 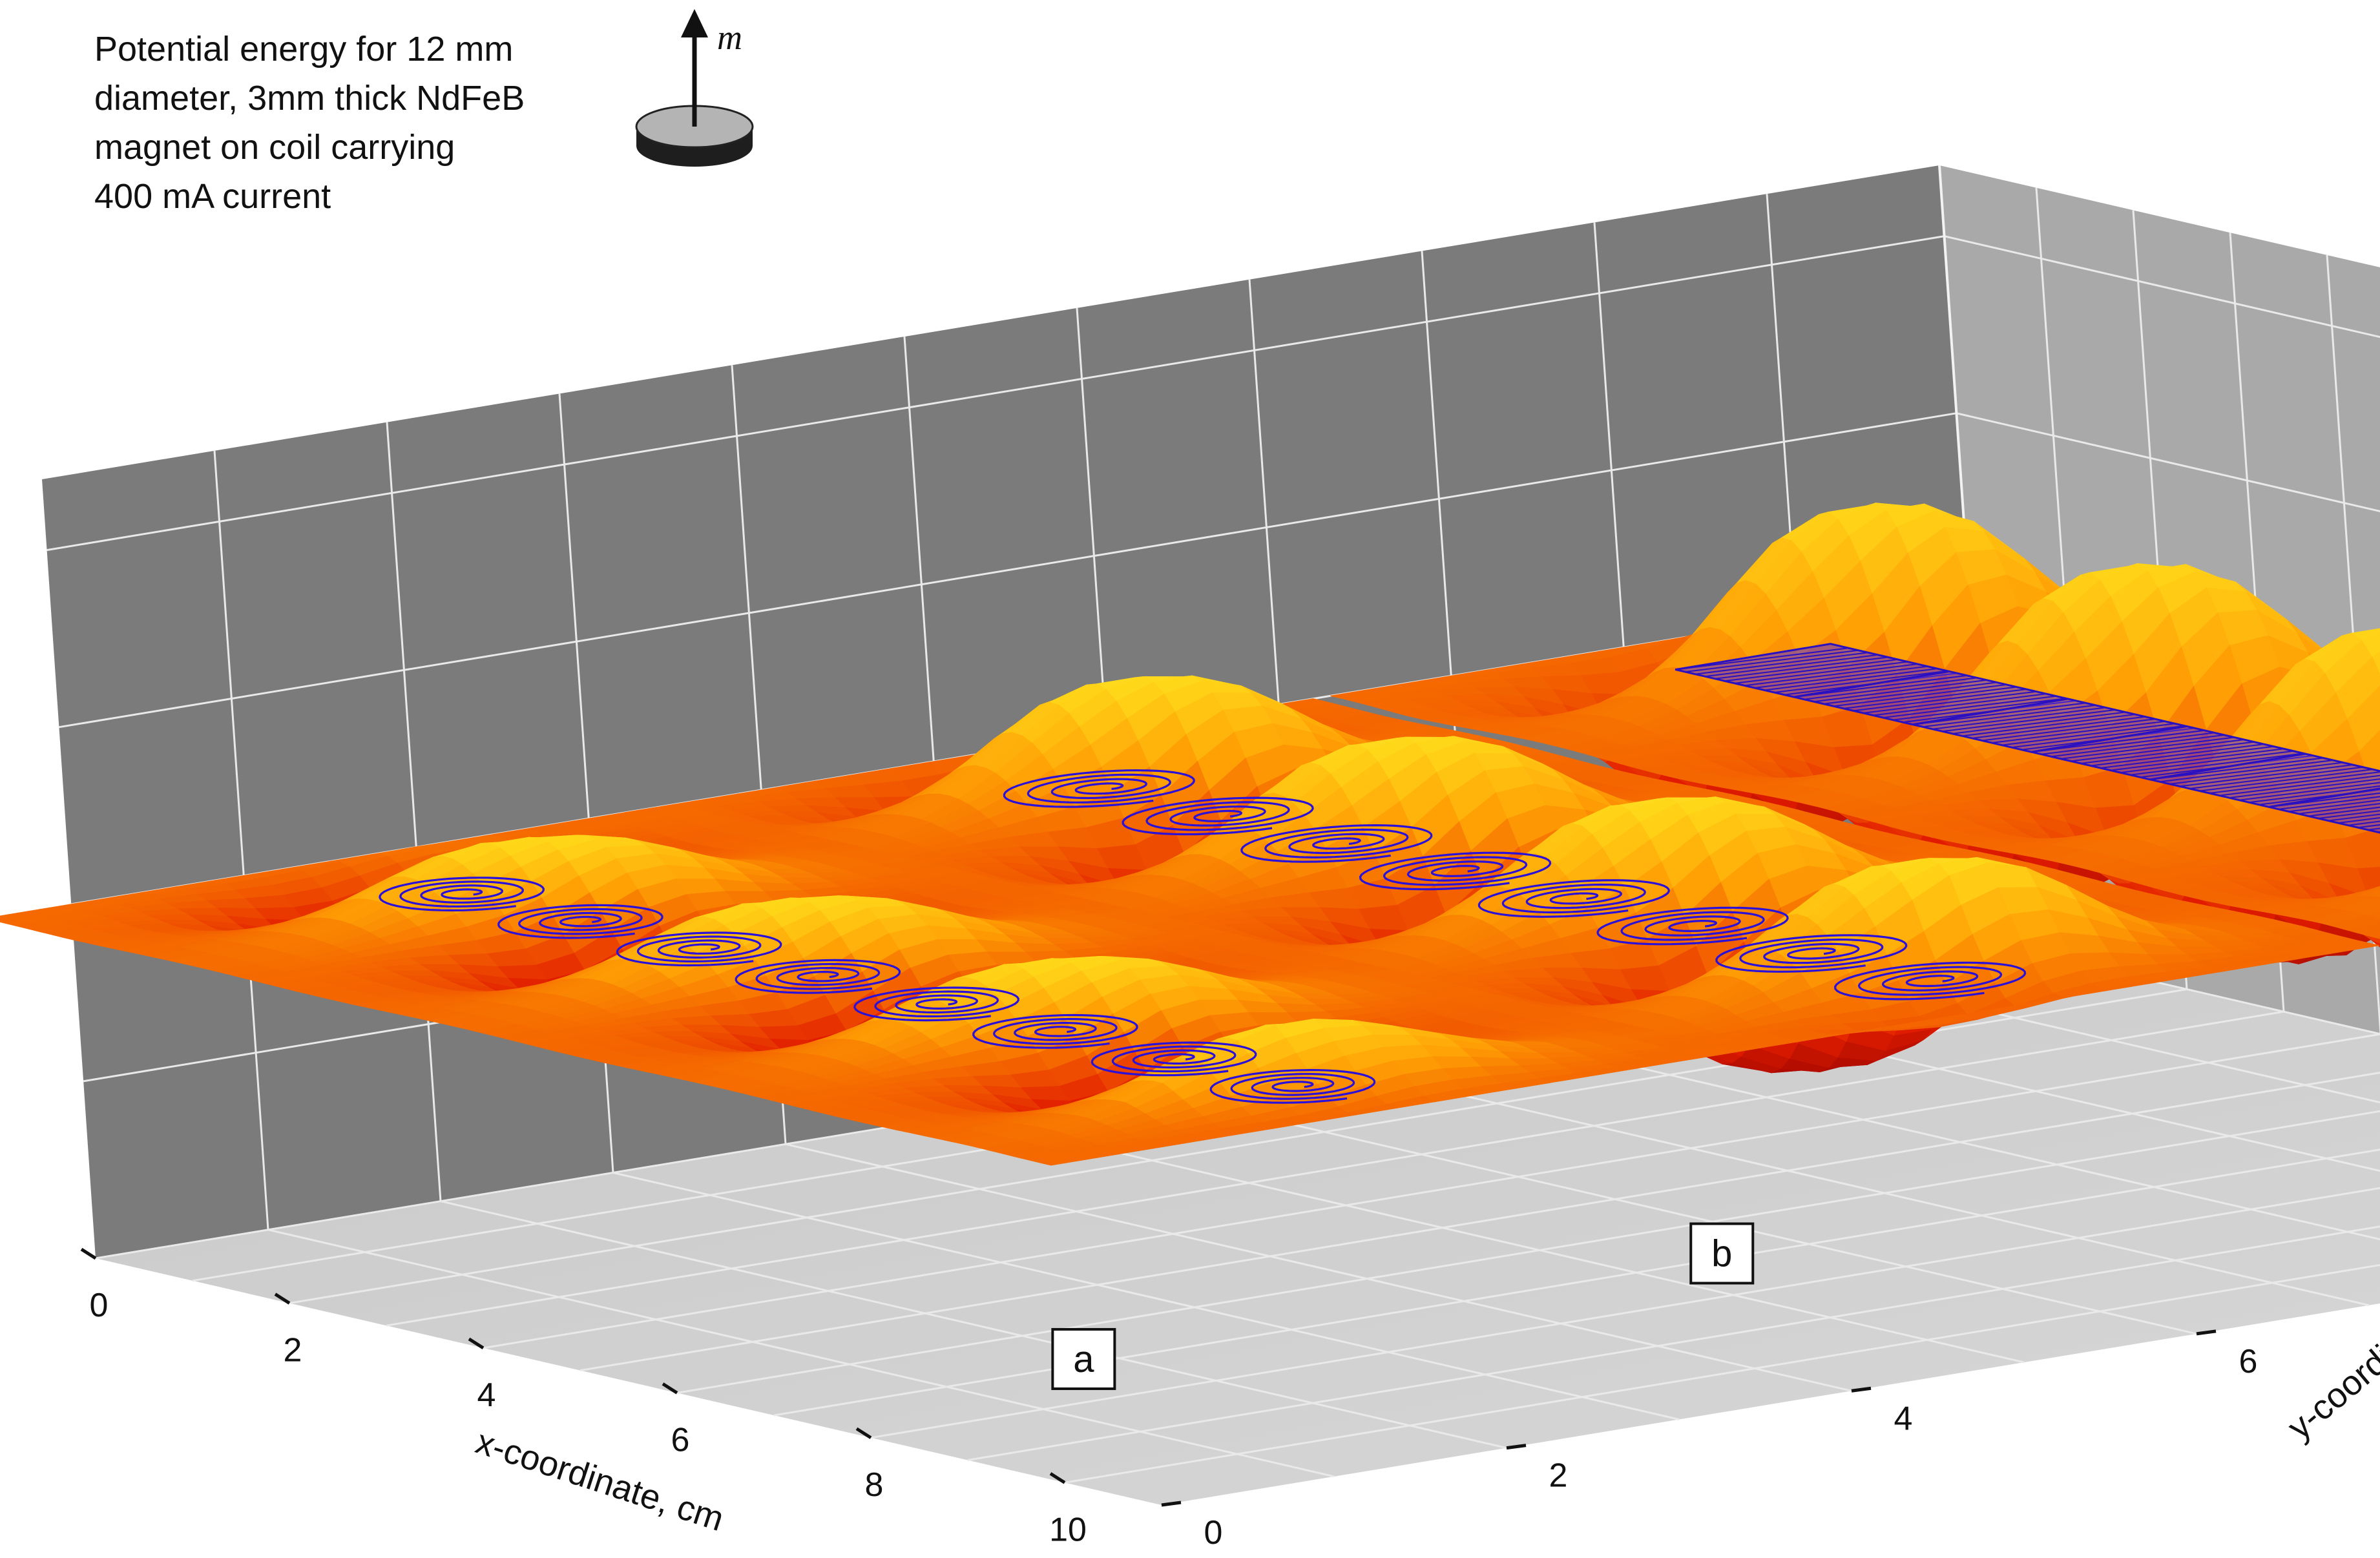 I want to click on coil-c, so click(x=2027, y=738).